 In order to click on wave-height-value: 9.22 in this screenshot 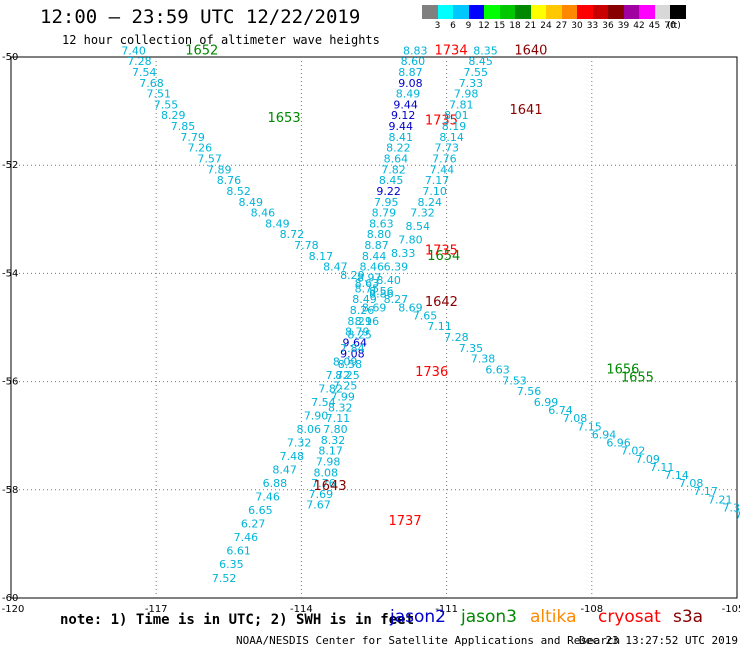, I will do `click(388, 191)`.